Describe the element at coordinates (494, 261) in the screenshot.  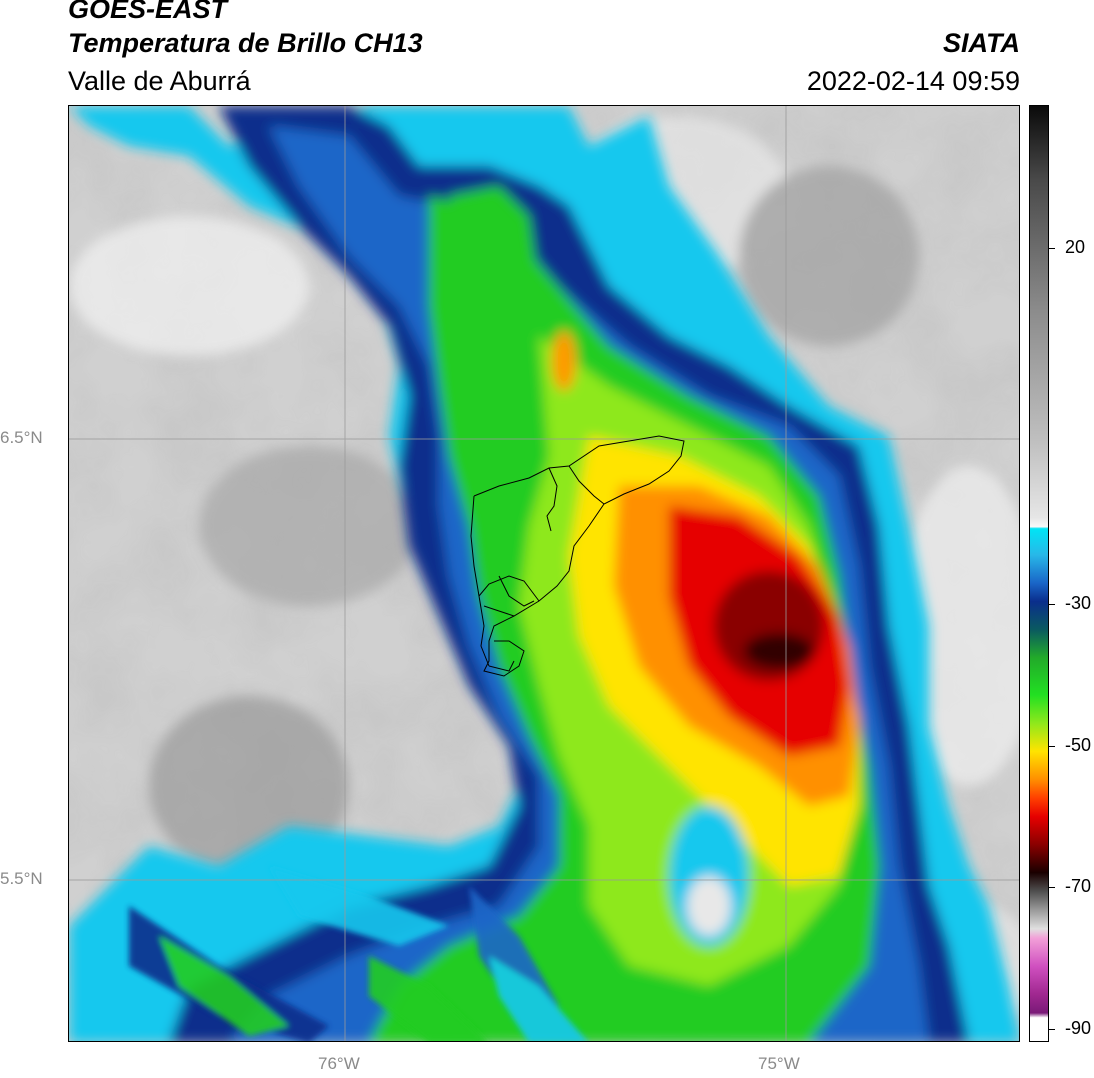
I see `cloud-north-tongue` at that location.